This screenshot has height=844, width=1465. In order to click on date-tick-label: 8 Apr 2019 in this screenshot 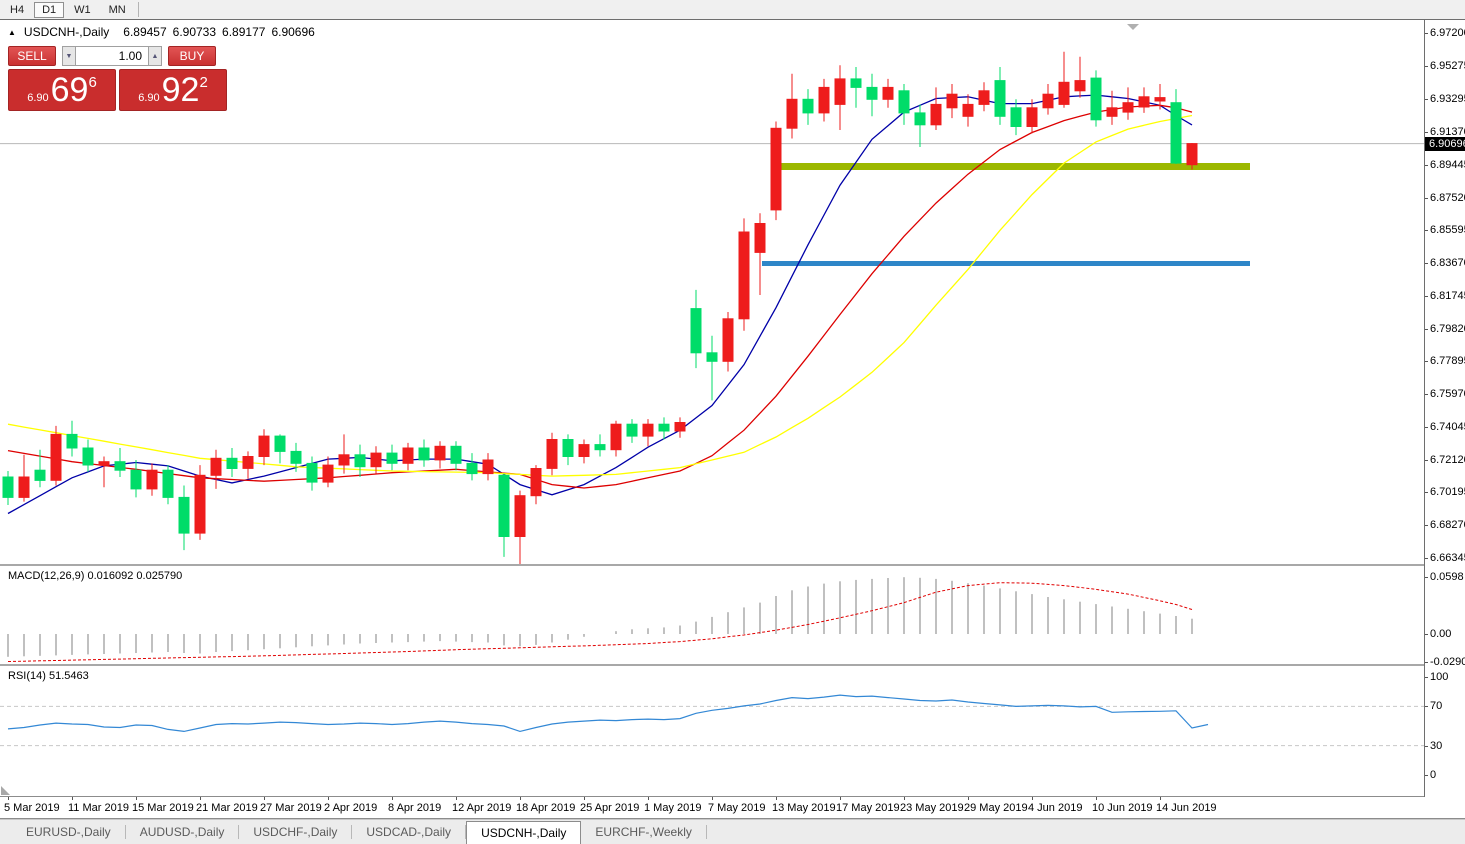, I will do `click(415, 808)`.